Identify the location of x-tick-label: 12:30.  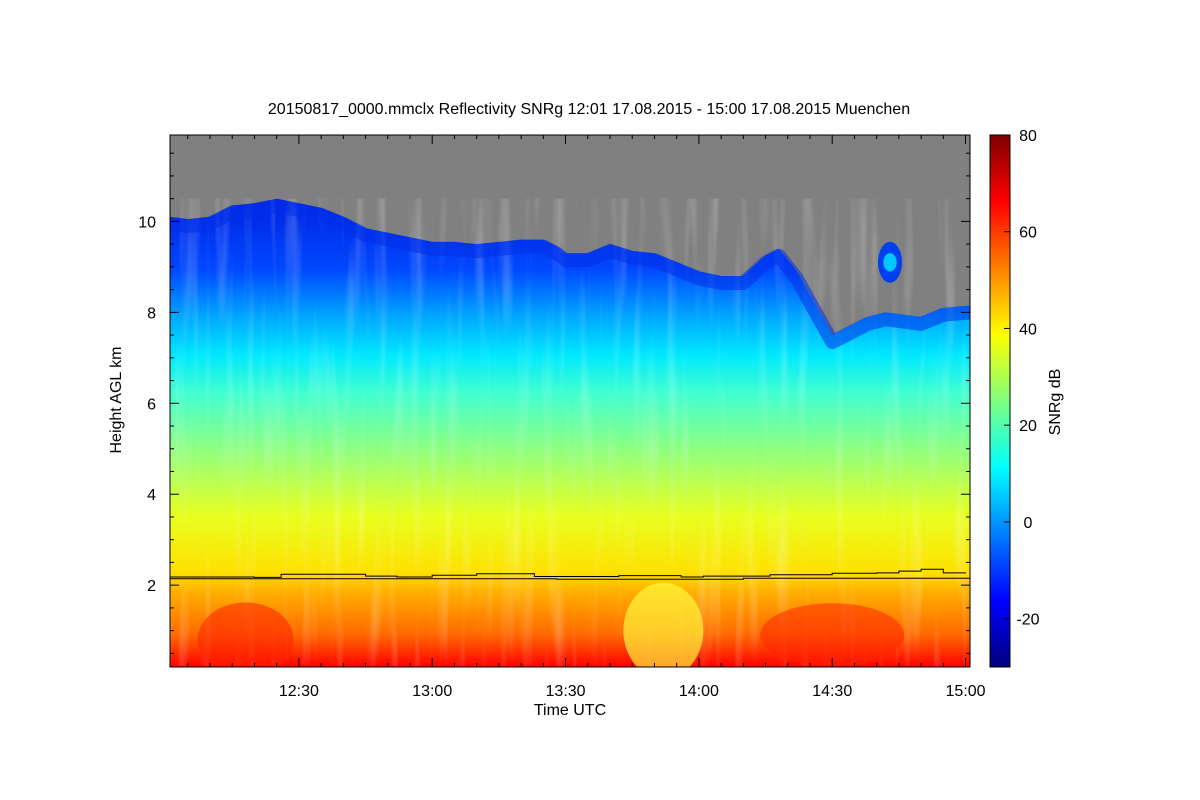
(299, 691).